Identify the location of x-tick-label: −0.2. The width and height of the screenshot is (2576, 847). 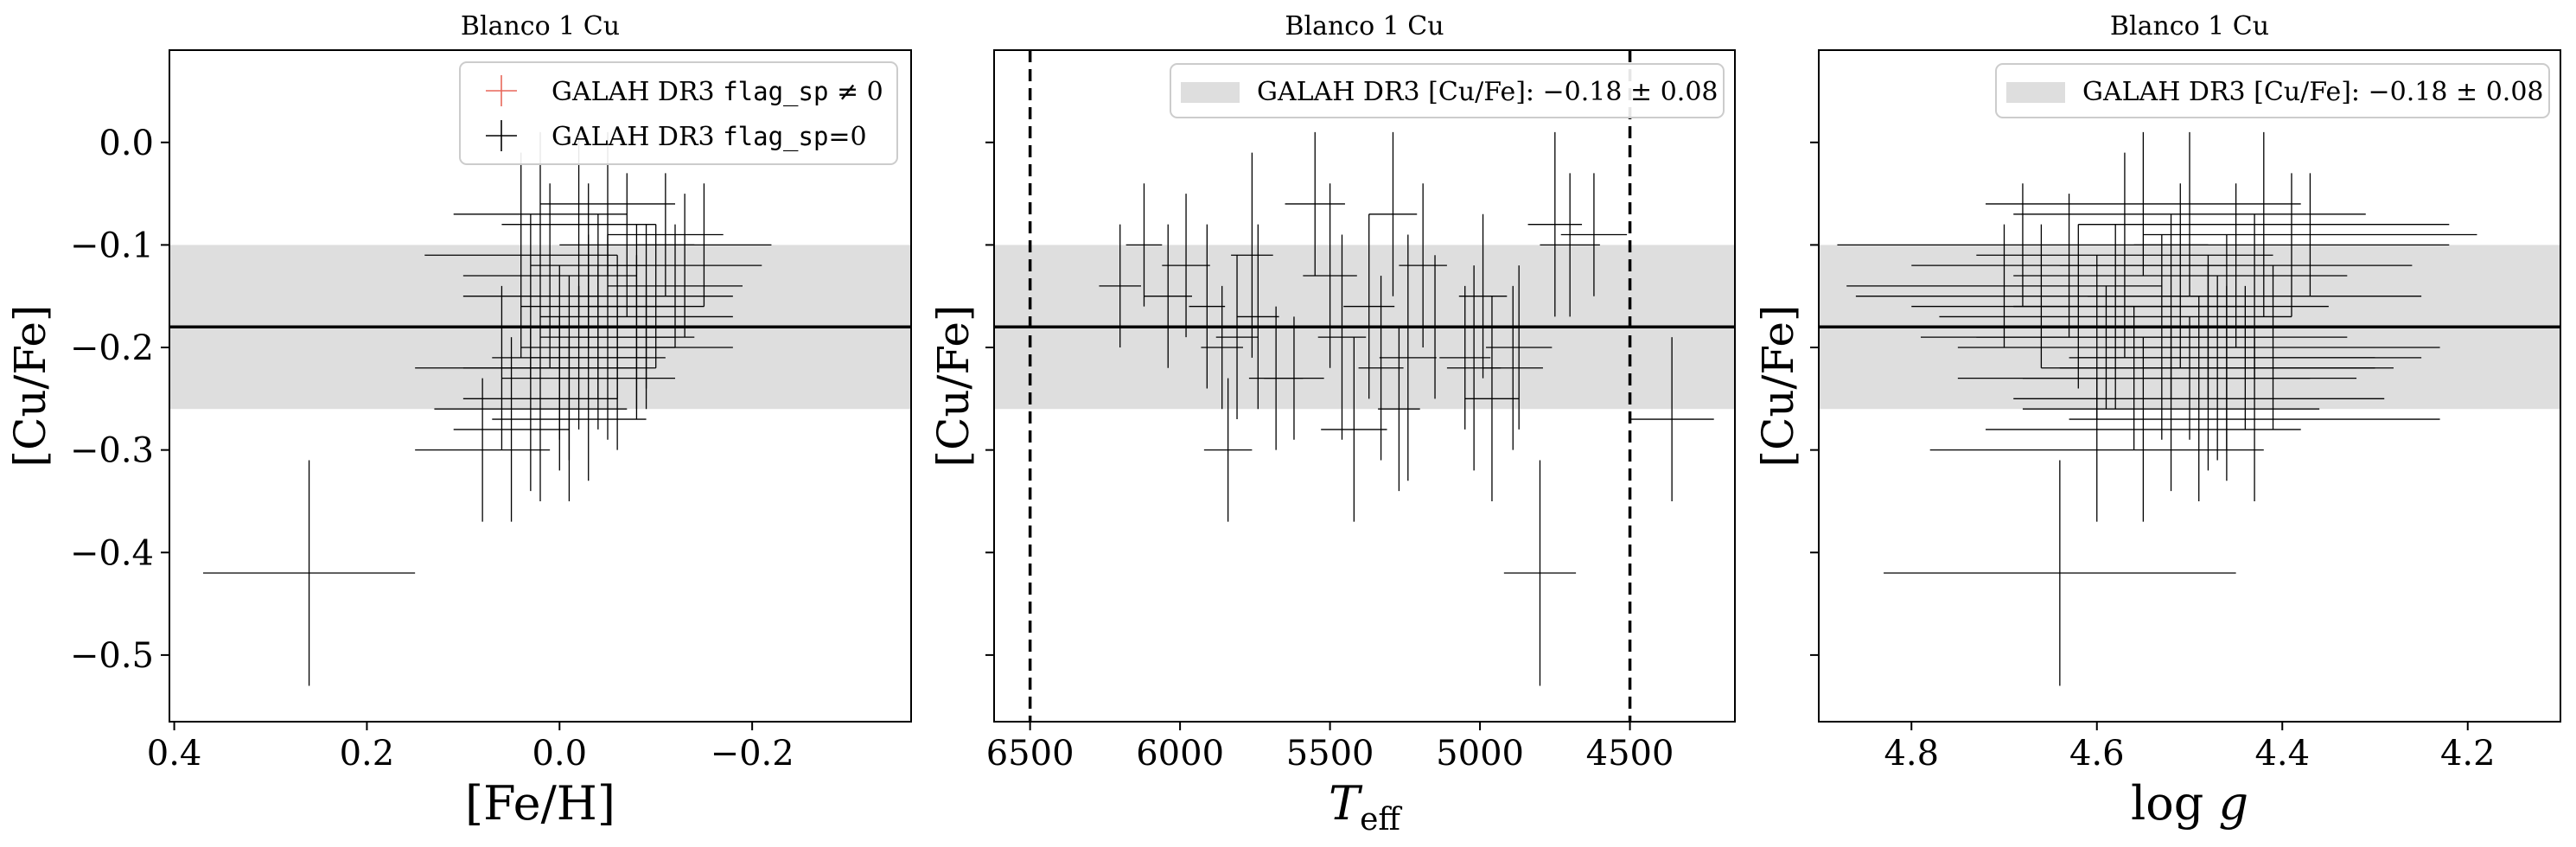
(752, 754).